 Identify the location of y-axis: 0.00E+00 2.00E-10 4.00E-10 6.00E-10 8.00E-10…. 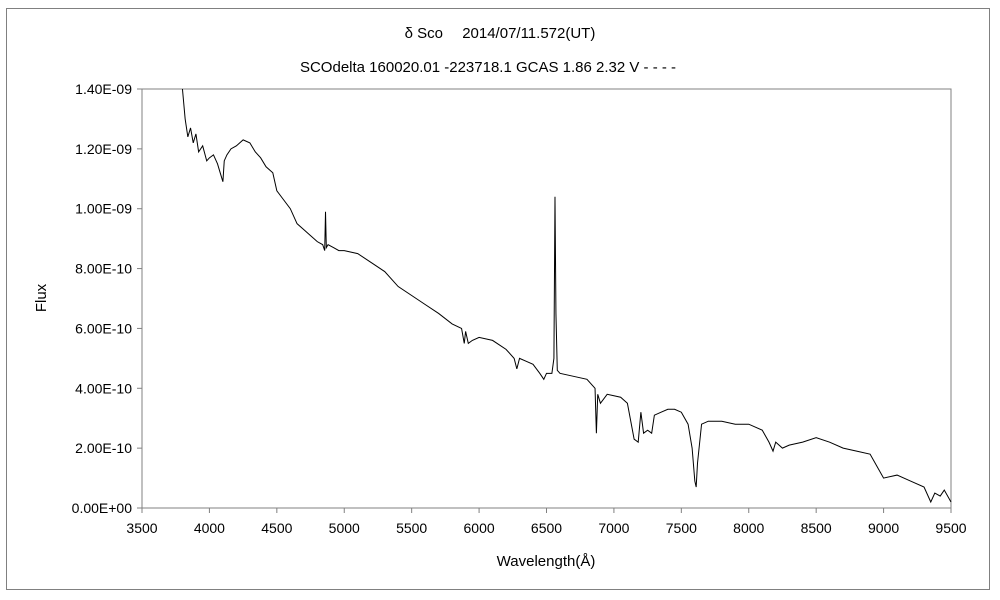
(107, 298).